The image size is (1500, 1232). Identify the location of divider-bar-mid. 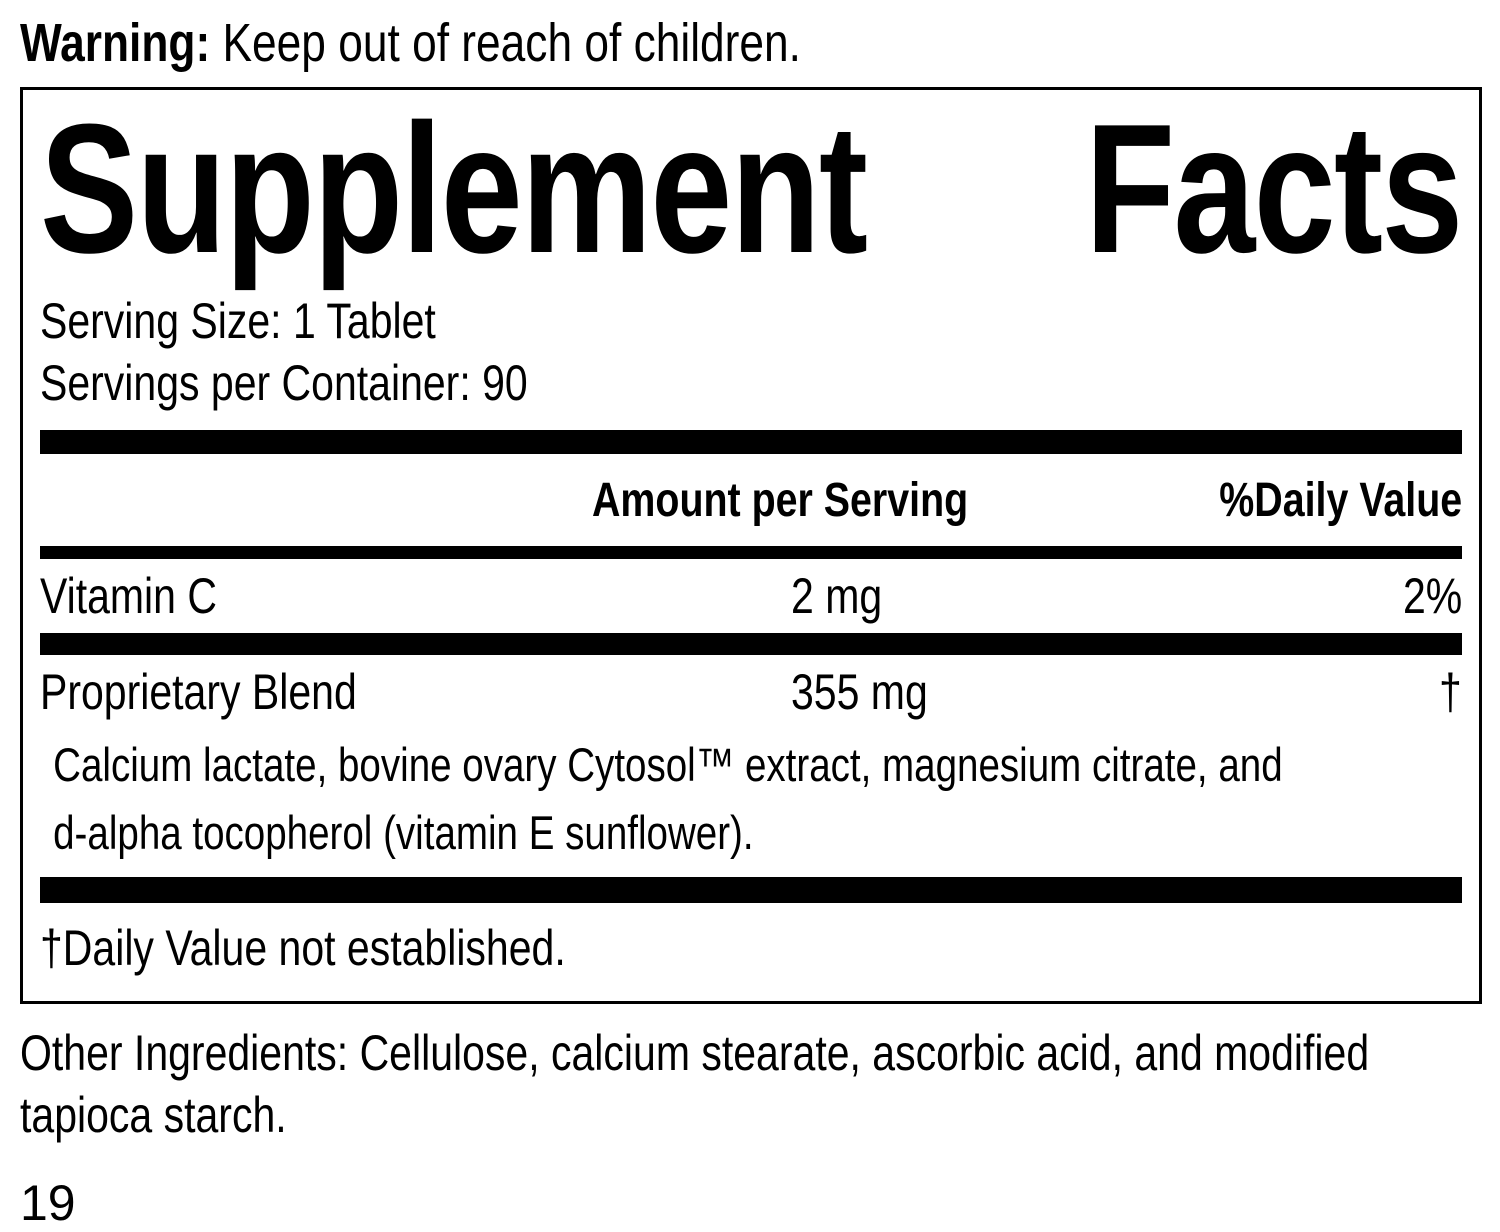
(751, 644).